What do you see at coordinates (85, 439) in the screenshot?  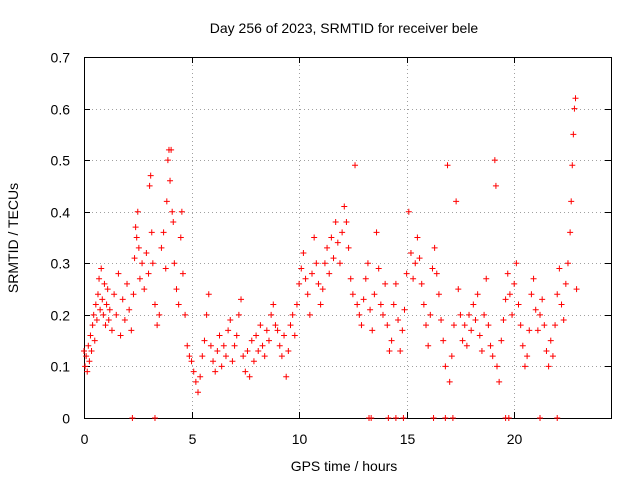 I see `x-tick-label: 0` at bounding box center [85, 439].